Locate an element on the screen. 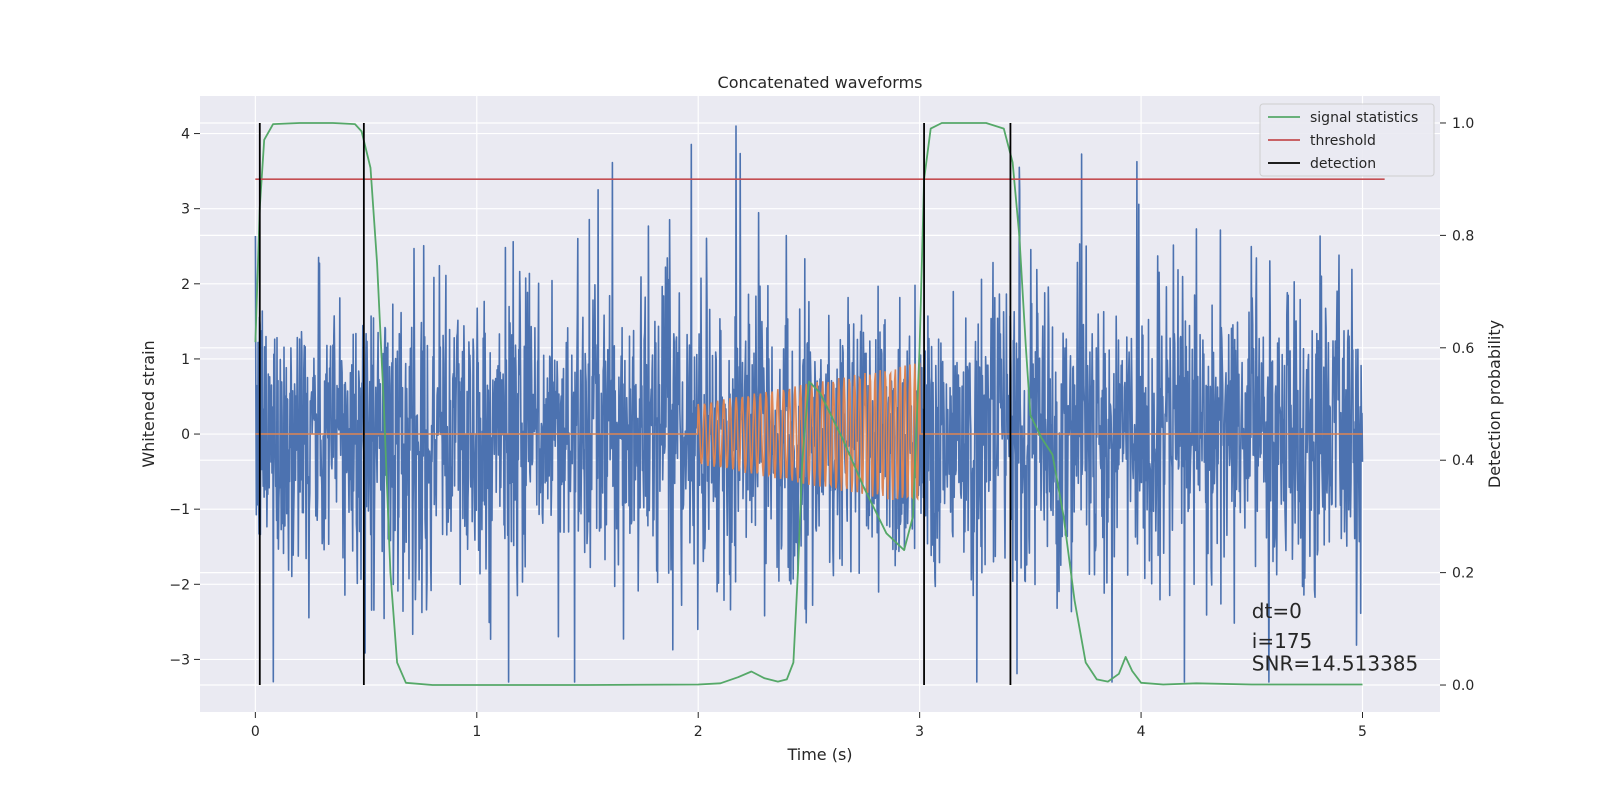  annotation-text: i=175 is located at coordinates (1282, 641).